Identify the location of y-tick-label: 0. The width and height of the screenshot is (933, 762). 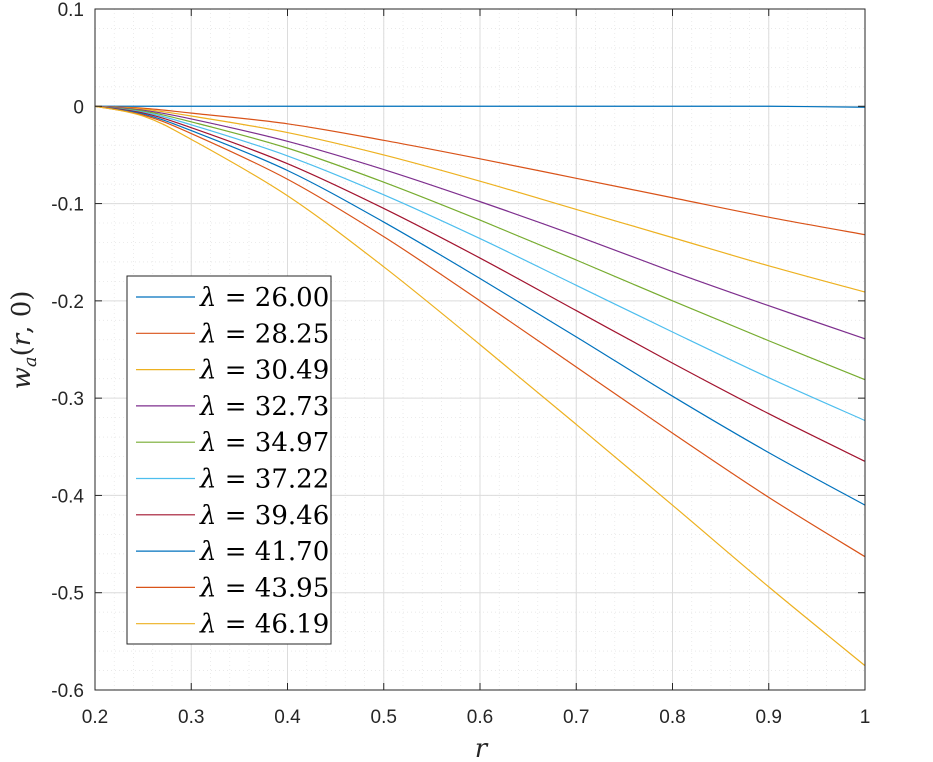
(78, 107).